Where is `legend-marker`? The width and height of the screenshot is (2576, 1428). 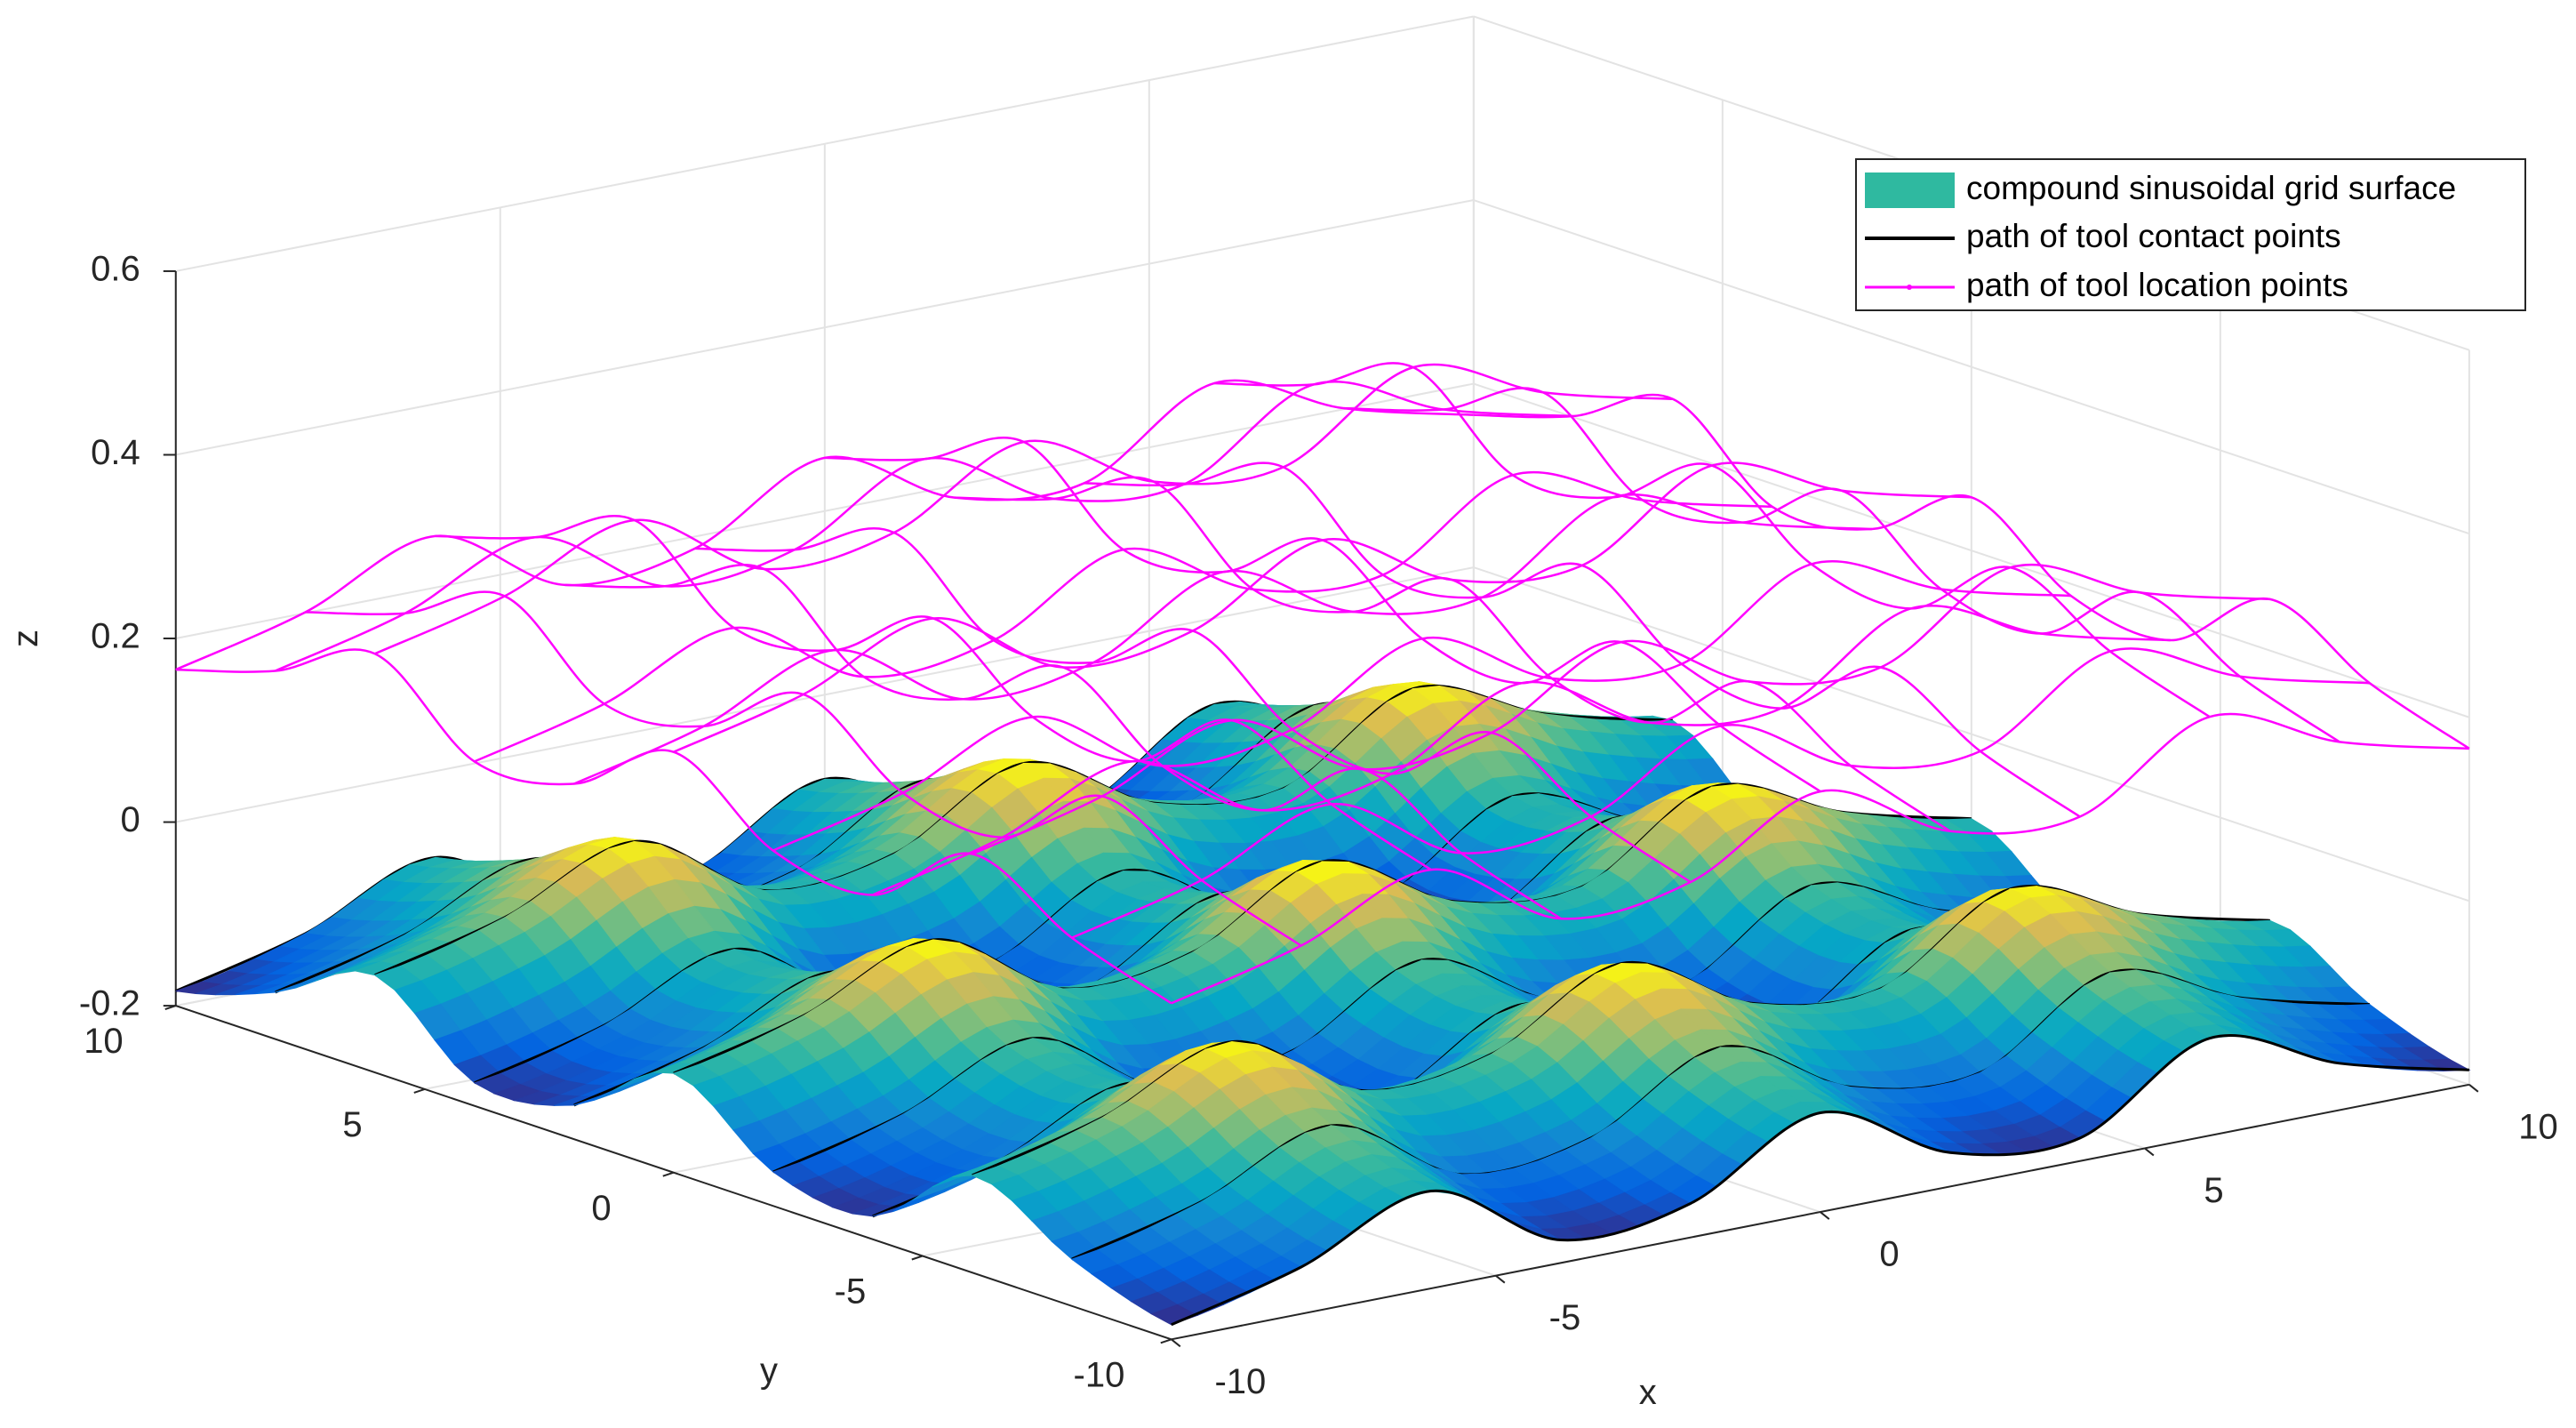 legend-marker is located at coordinates (1909, 287).